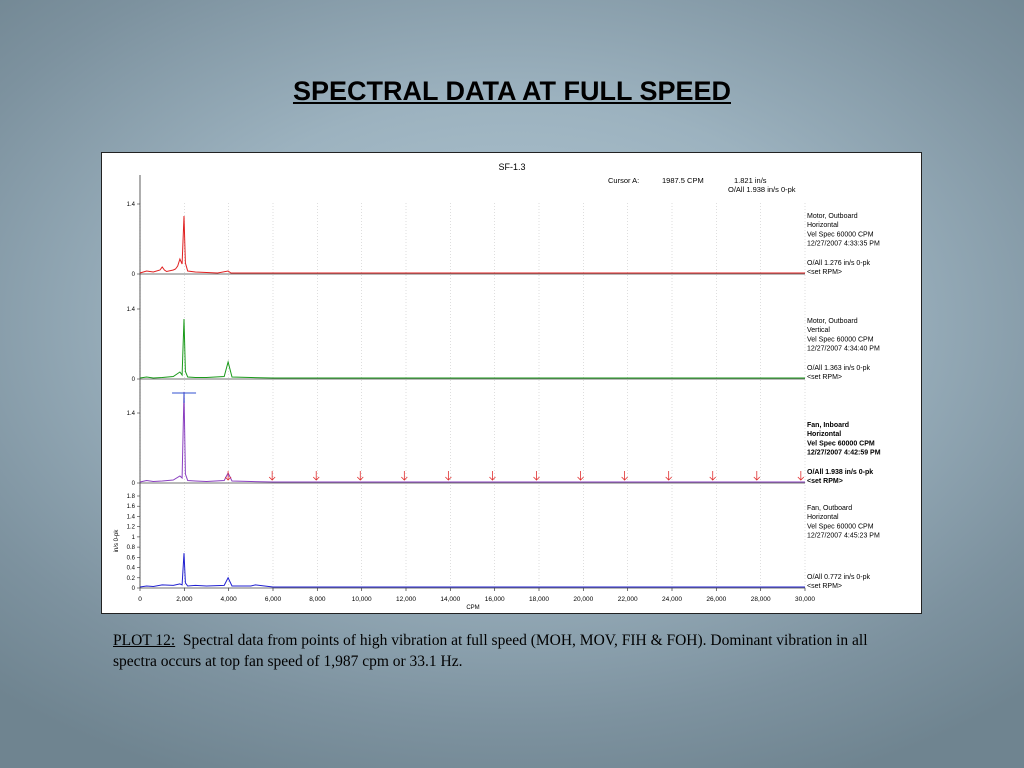 This screenshot has width=1024, height=768. I want to click on series-label: Vertical, so click(818, 330).